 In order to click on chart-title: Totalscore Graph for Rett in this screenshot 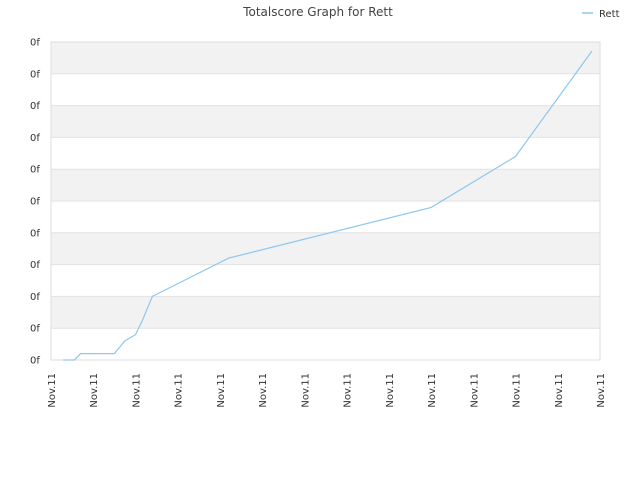, I will do `click(317, 12)`.